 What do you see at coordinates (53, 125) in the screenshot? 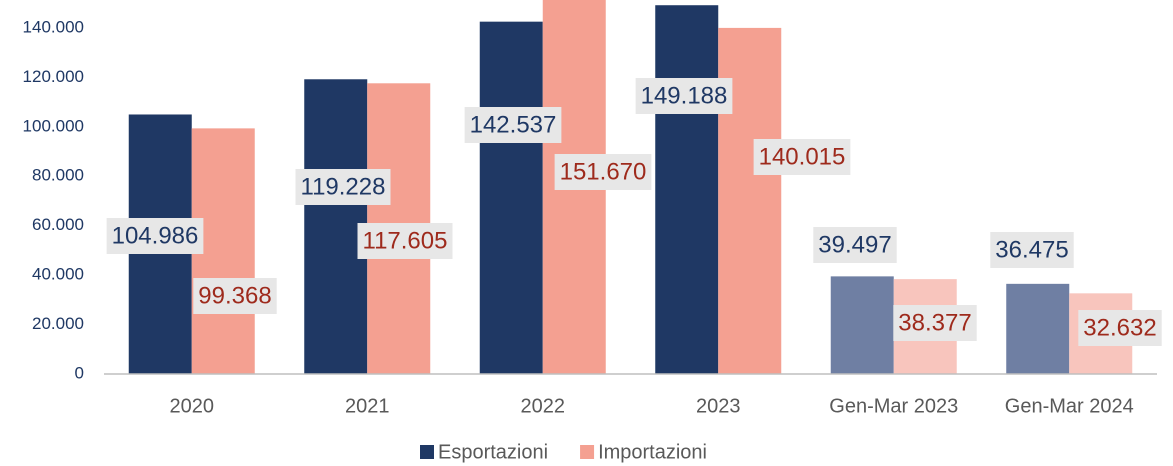
I see `y-tick-label: 100.000` at bounding box center [53, 125].